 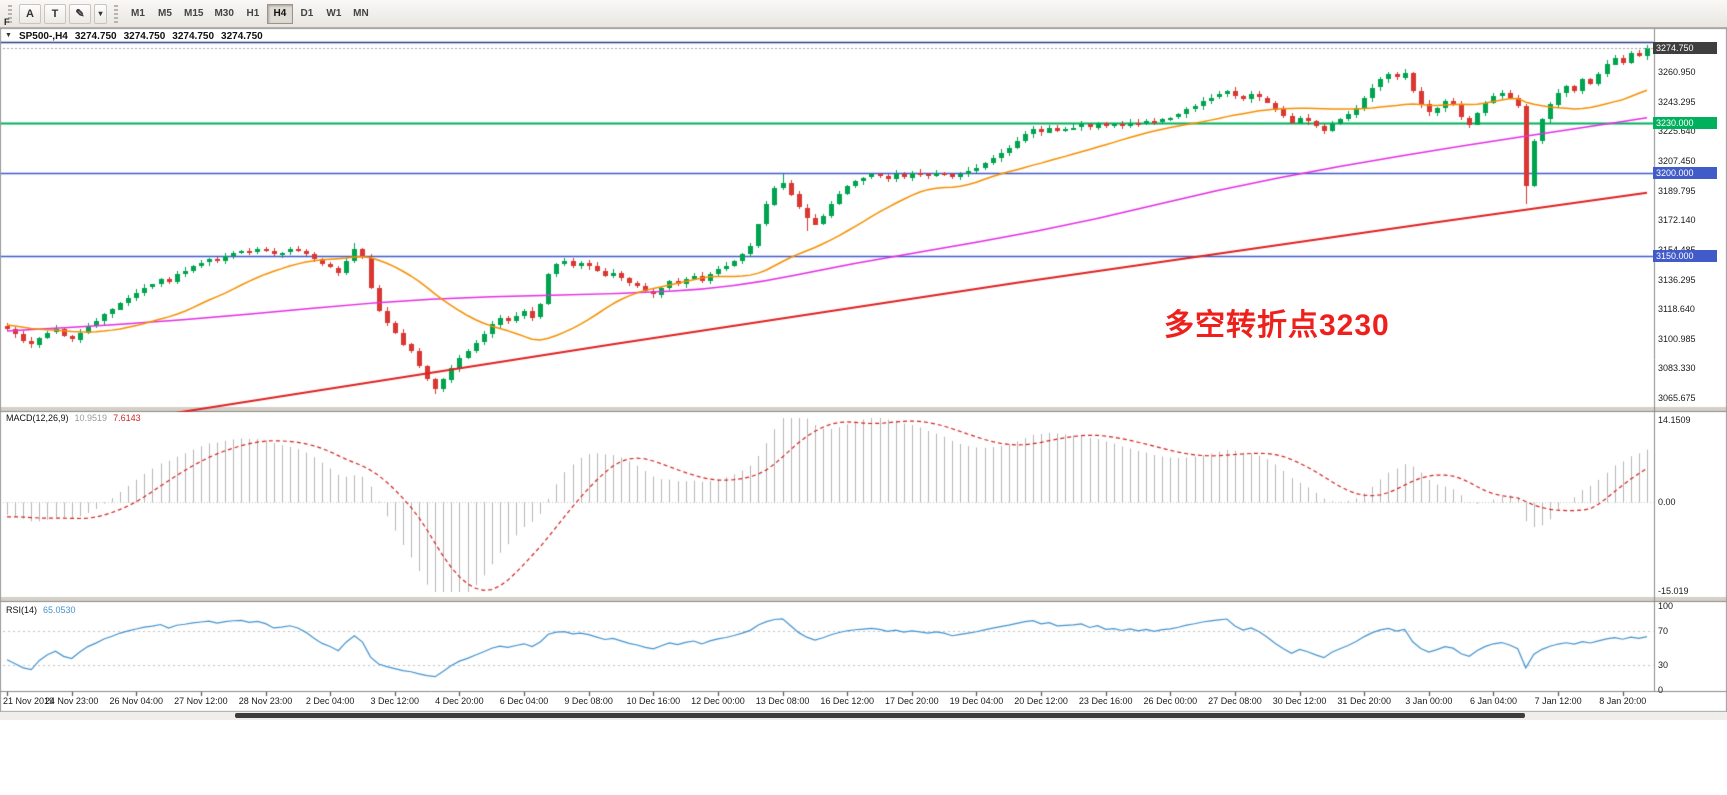 What do you see at coordinates (7, 22) in the screenshot?
I see `toolbar-overflow-label: F` at bounding box center [7, 22].